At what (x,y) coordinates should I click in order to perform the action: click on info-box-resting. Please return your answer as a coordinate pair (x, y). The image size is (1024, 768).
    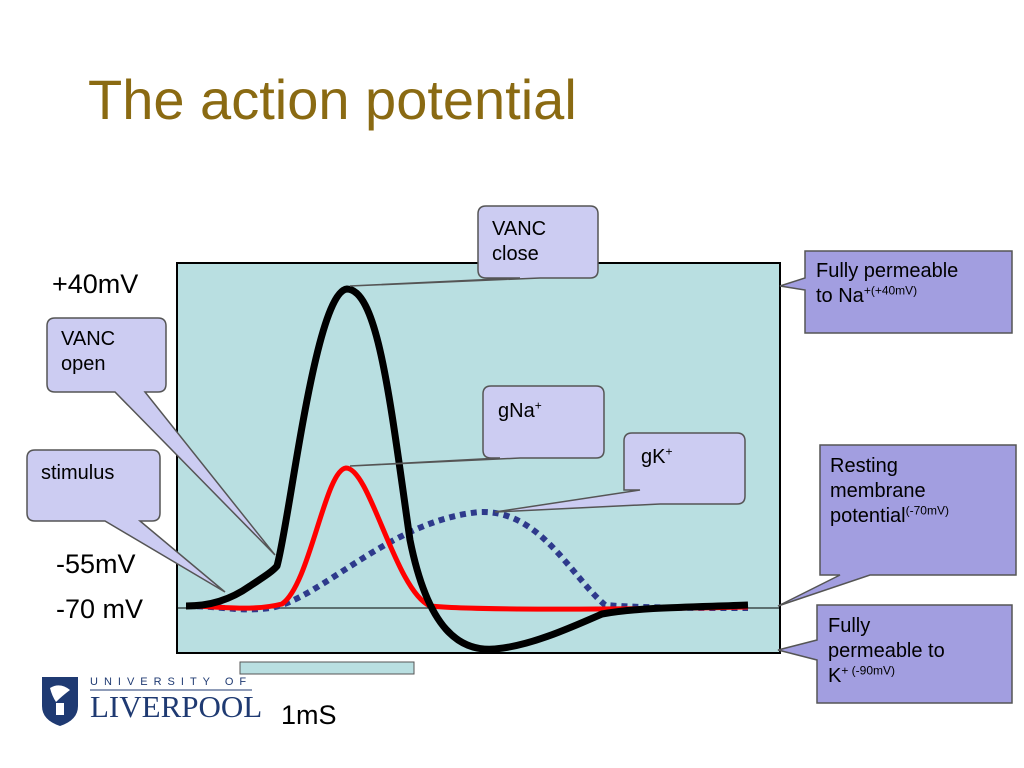
    Looking at the image, I should click on (897, 525).